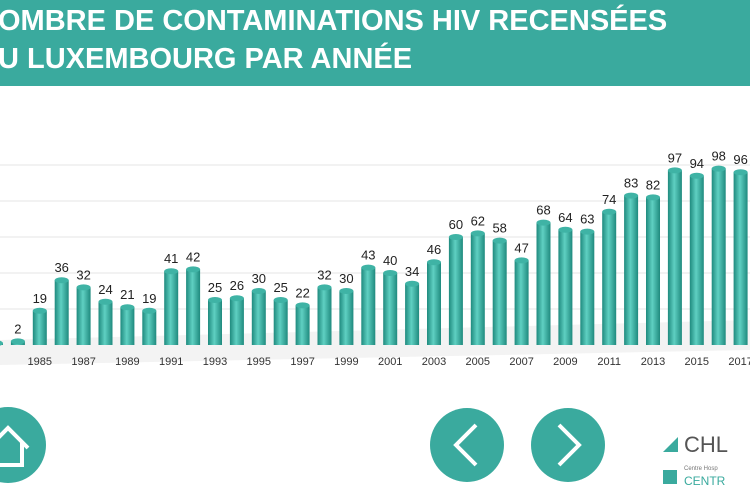  What do you see at coordinates (718, 156) in the screenshot?
I see `value-label: 98` at bounding box center [718, 156].